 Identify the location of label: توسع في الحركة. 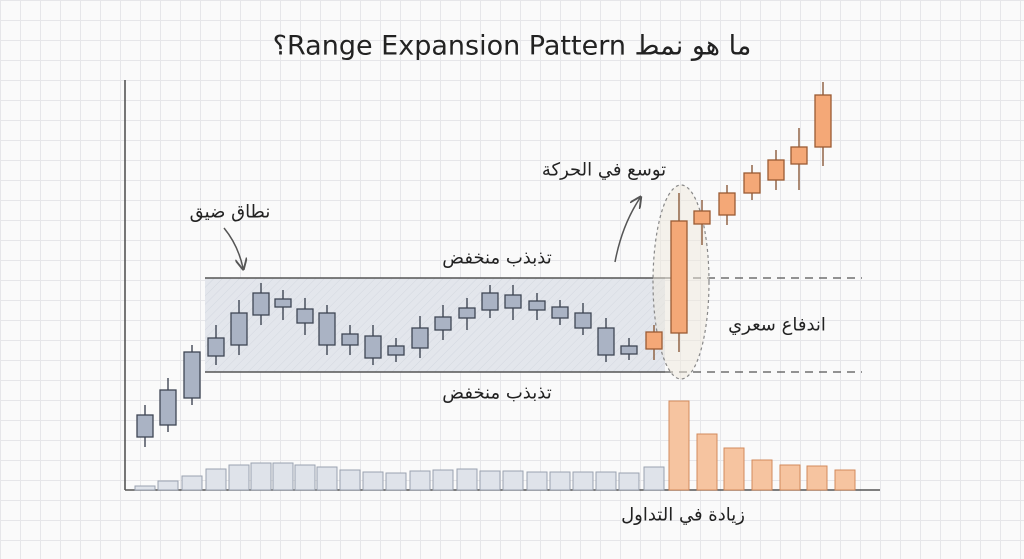
(604, 170).